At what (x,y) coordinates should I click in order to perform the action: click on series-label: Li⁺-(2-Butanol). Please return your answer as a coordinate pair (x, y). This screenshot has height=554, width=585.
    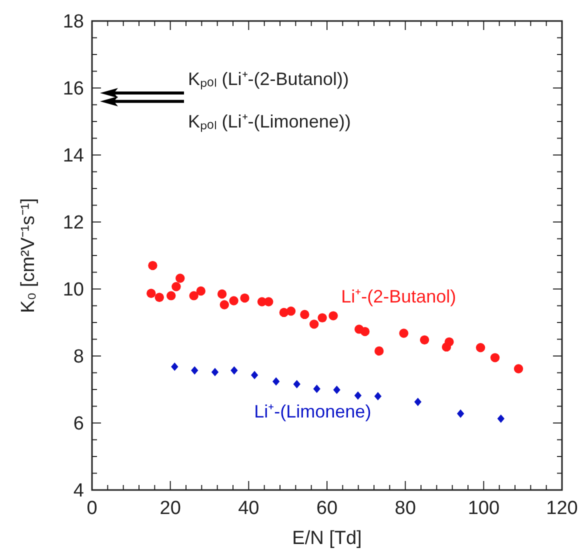
    Looking at the image, I should click on (398, 296).